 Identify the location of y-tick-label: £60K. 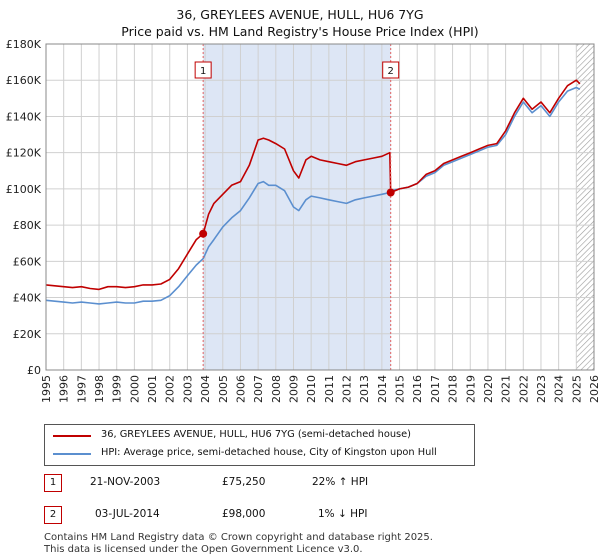
(27, 261).